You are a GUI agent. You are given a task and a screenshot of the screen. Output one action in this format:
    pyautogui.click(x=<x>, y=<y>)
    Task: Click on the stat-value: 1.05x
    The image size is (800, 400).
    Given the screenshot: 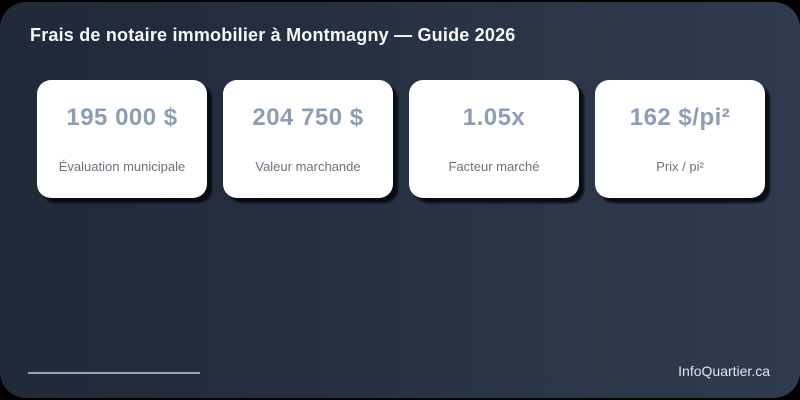 What is the action you would take?
    pyautogui.click(x=494, y=117)
    